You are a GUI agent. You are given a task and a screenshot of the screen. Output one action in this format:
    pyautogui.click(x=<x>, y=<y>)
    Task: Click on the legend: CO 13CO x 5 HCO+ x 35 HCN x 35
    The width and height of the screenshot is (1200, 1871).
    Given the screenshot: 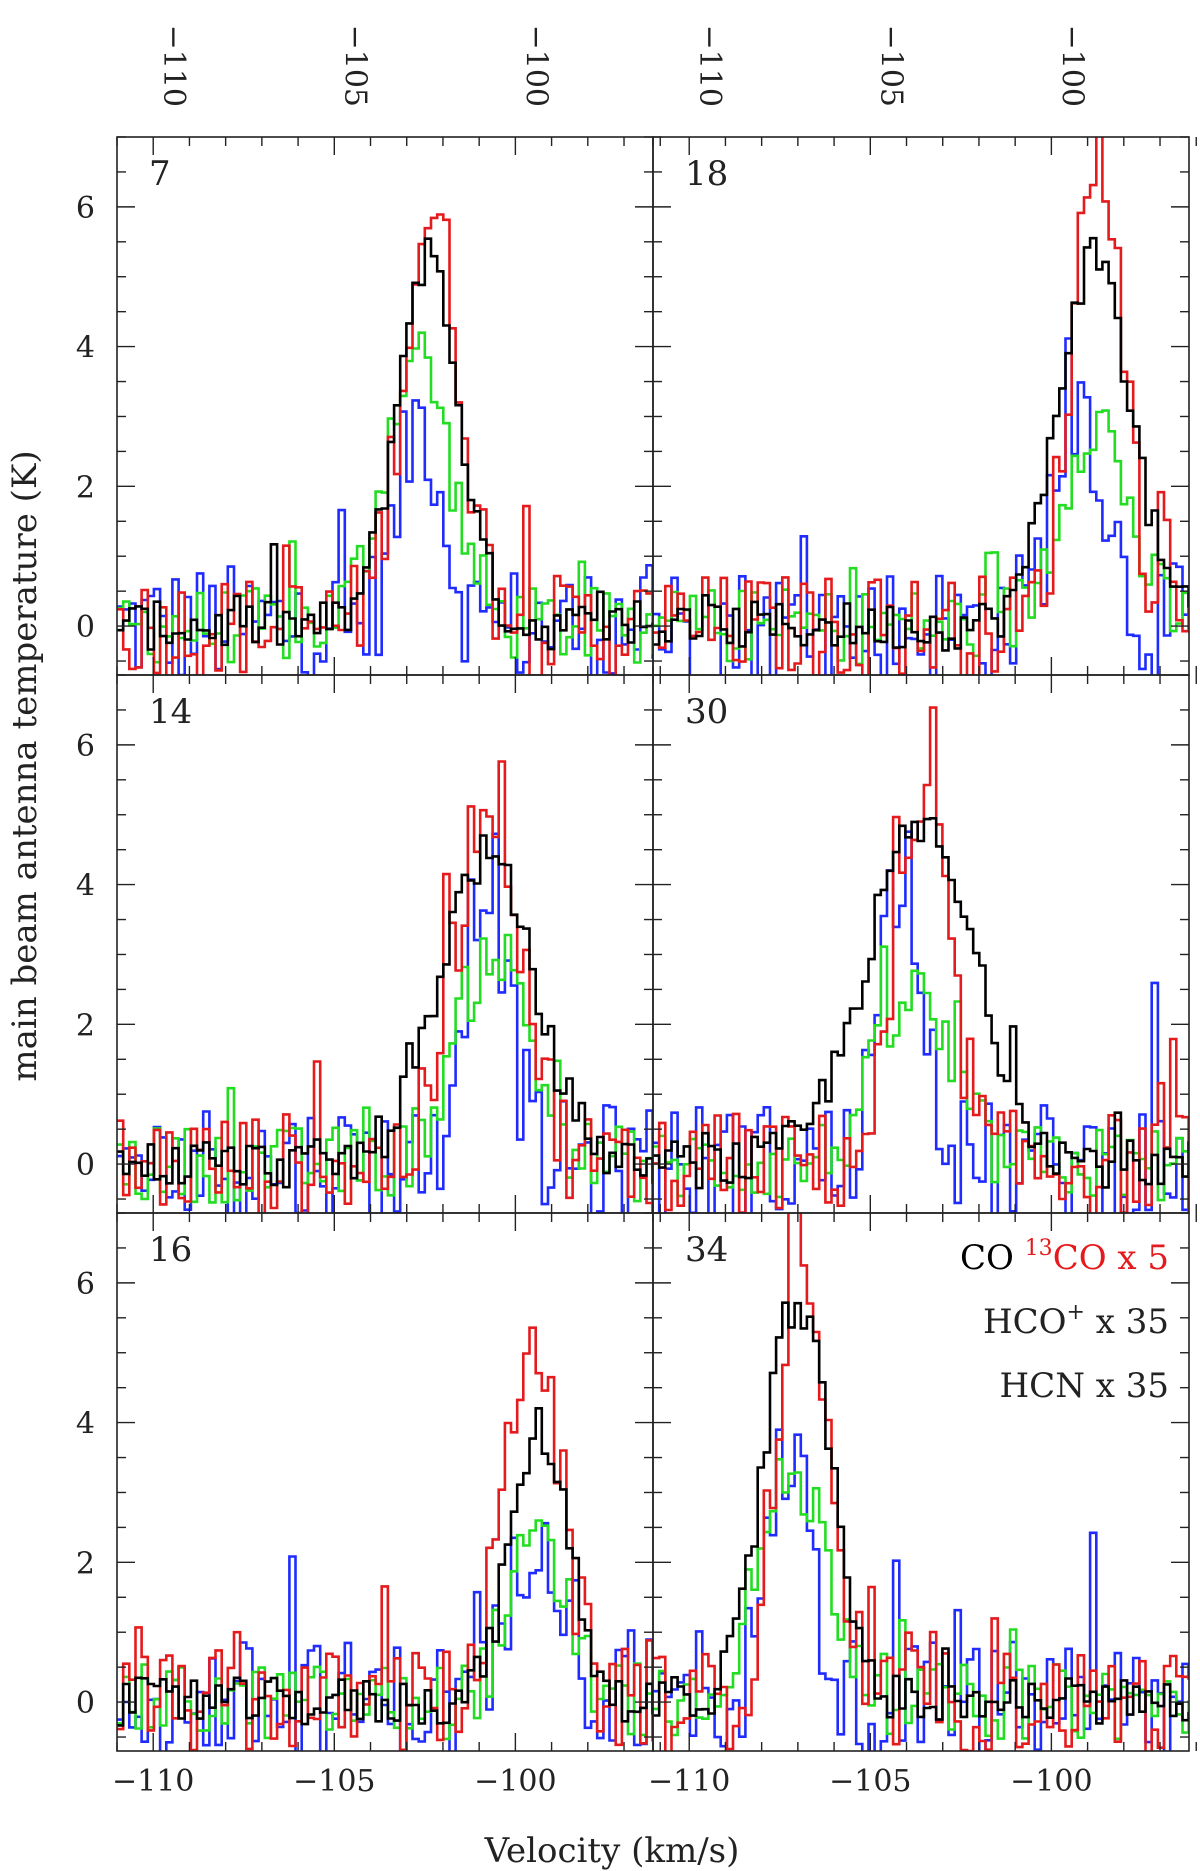 What is the action you would take?
    pyautogui.click(x=1064, y=1321)
    